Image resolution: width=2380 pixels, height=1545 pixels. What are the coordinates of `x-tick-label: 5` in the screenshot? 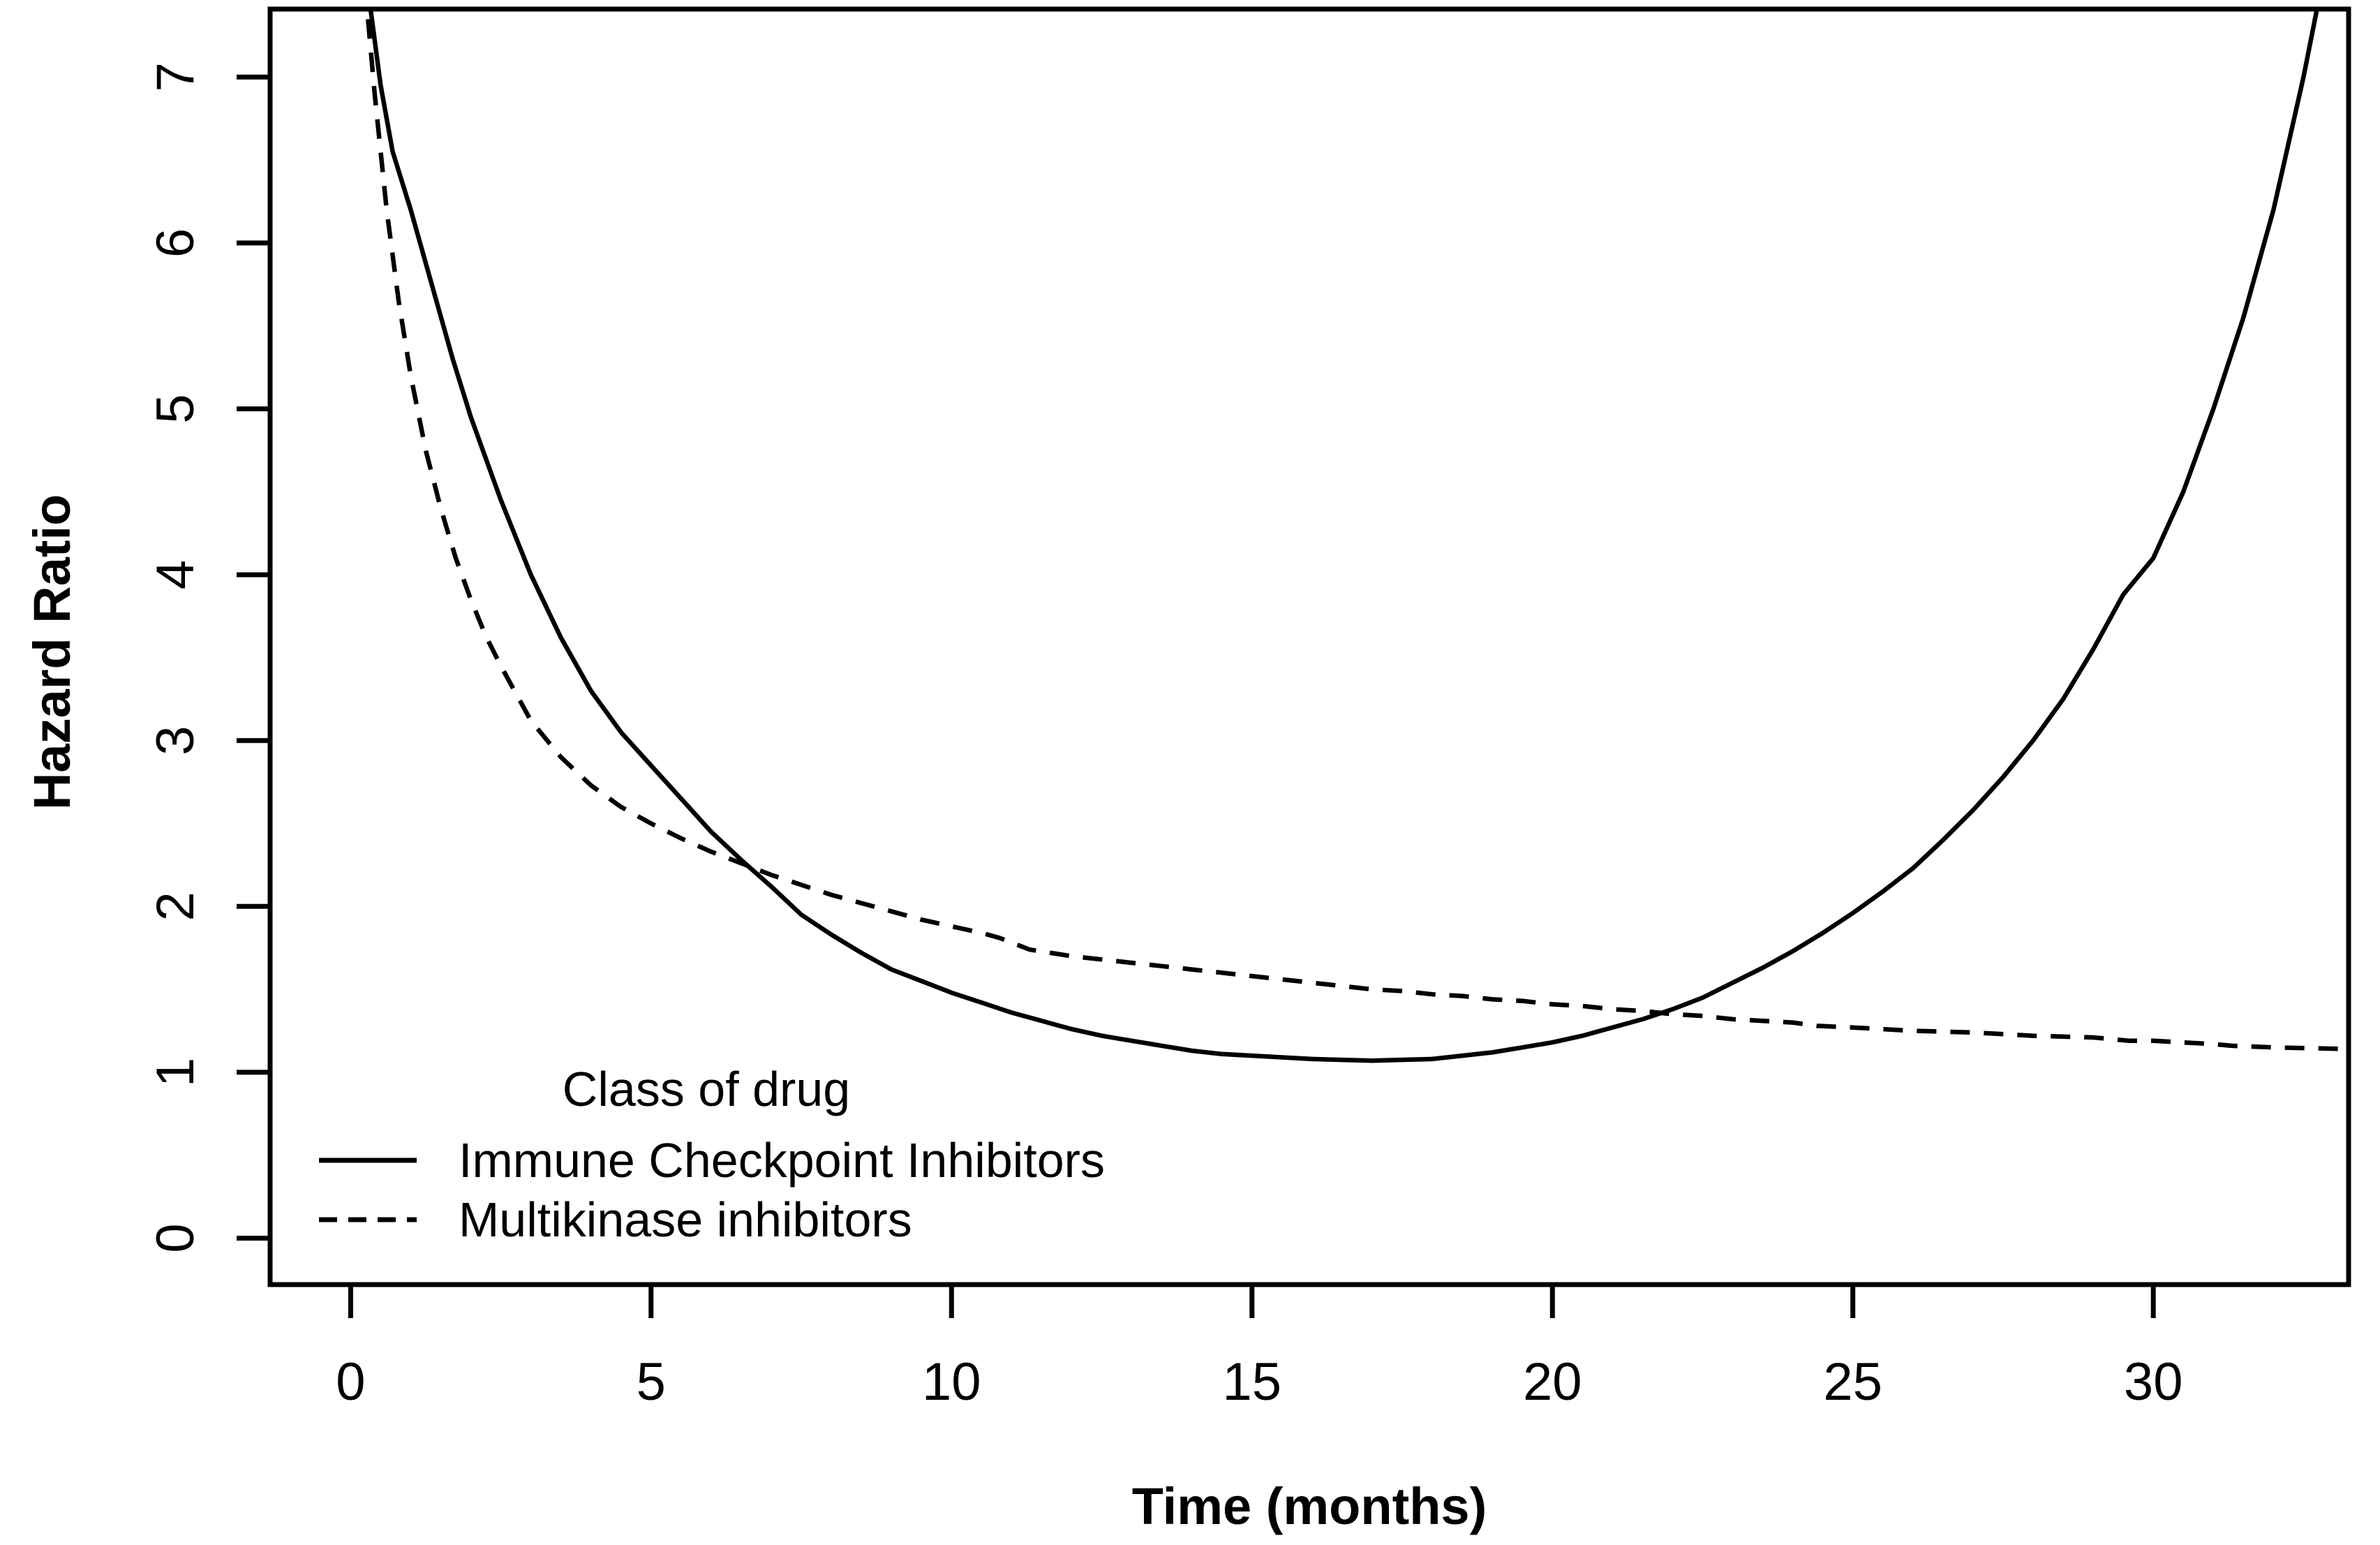 It's located at (652, 1382).